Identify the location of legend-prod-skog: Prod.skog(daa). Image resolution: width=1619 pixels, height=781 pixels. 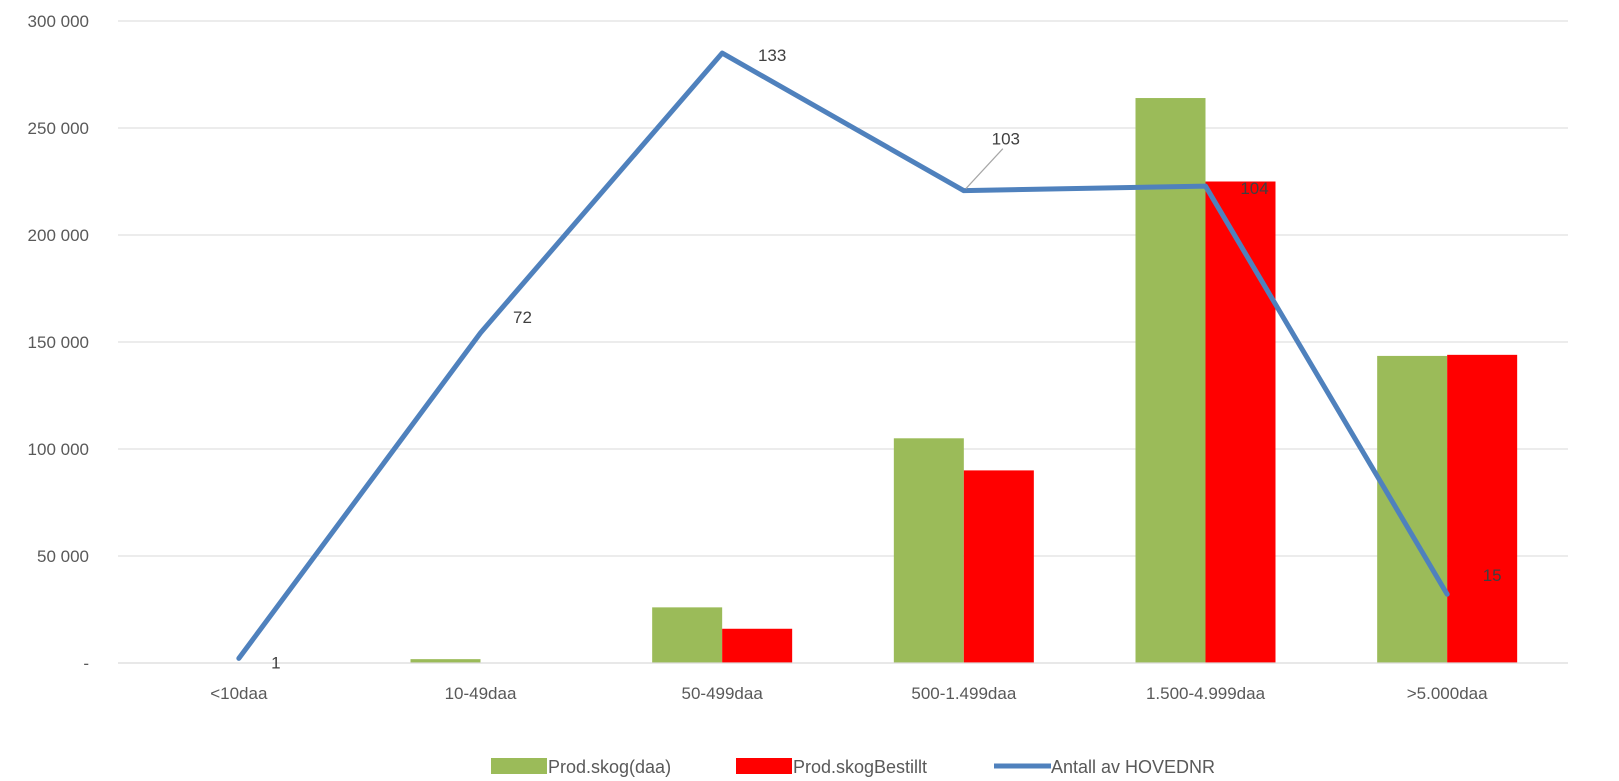
(581, 767).